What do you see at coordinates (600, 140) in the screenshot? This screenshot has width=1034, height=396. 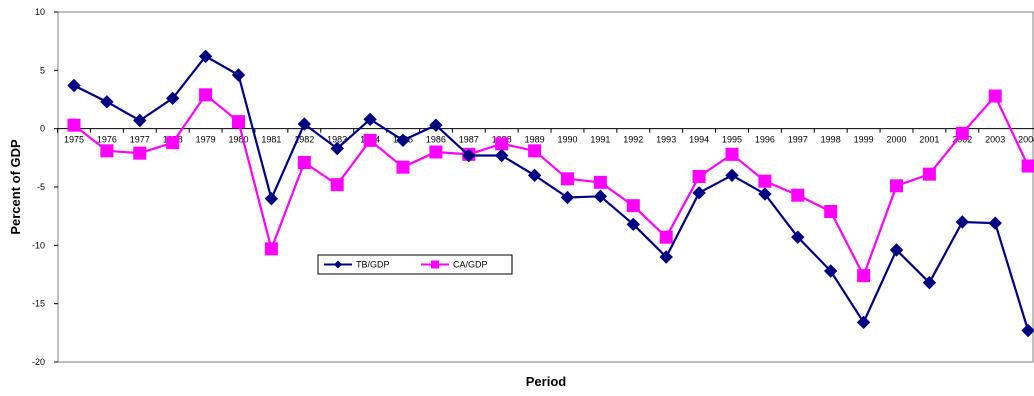 I see `x-tick-label: 1991` at bounding box center [600, 140].